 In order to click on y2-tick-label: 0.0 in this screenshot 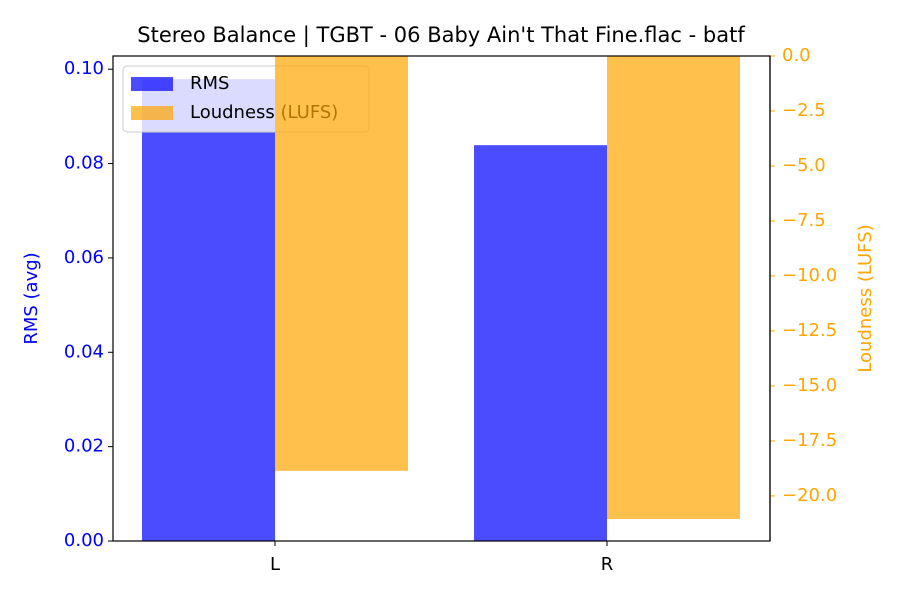, I will do `click(796, 55)`.